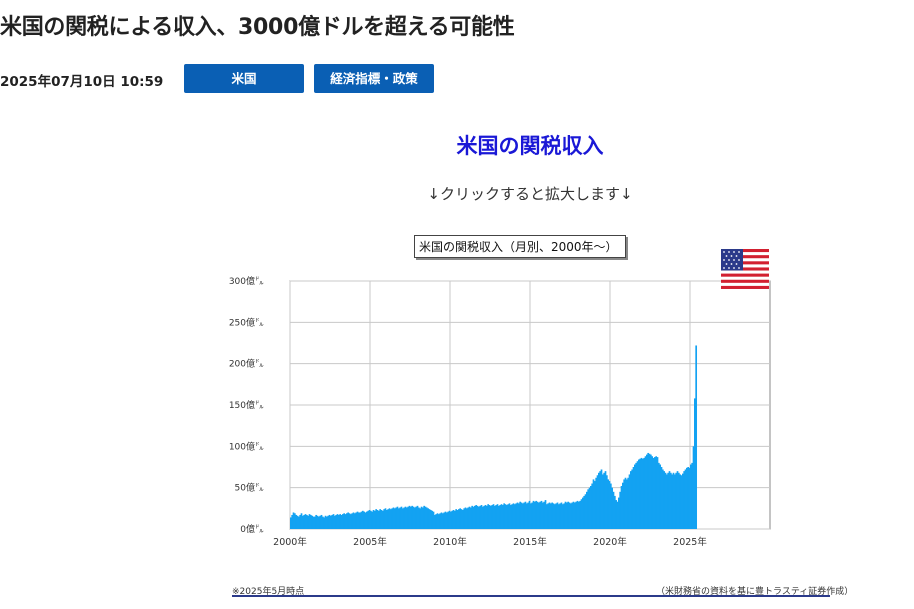 The height and width of the screenshot is (609, 914). I want to click on chart-footnote-date: ※2025年5月時点, so click(268, 592).